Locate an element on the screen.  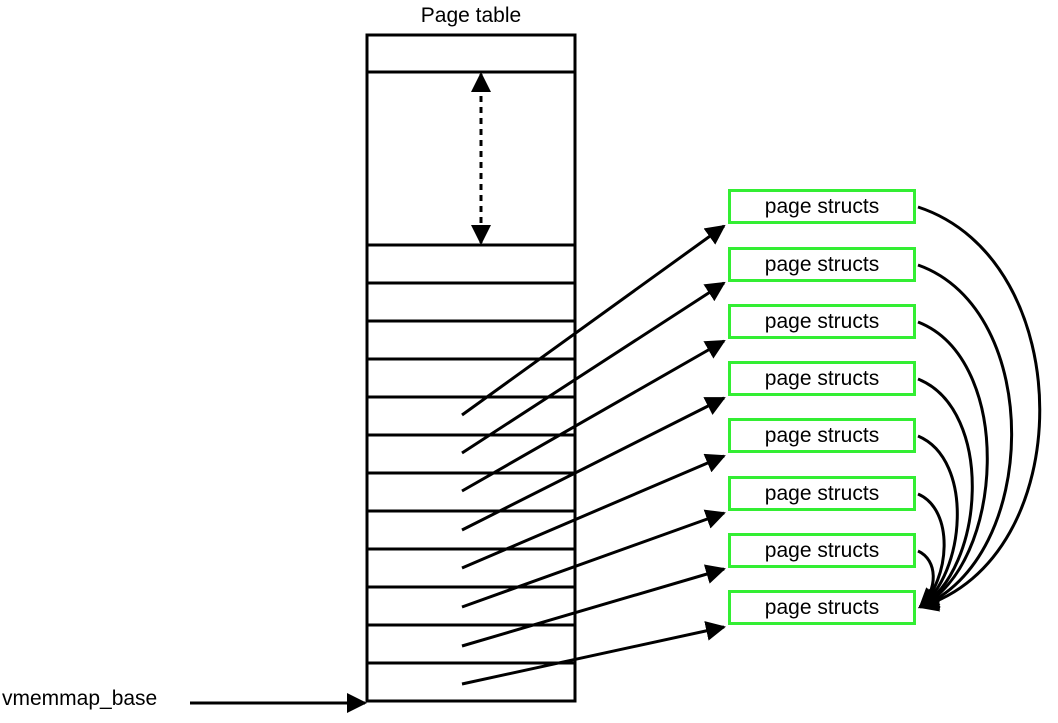
curve-arrows is located at coordinates (979, 408).